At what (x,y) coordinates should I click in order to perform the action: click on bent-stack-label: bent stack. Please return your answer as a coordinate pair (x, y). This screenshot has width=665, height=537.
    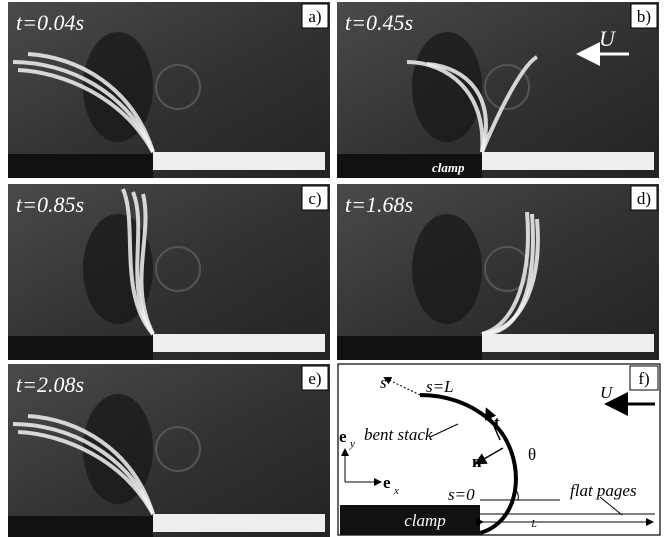
    Looking at the image, I should click on (398, 434).